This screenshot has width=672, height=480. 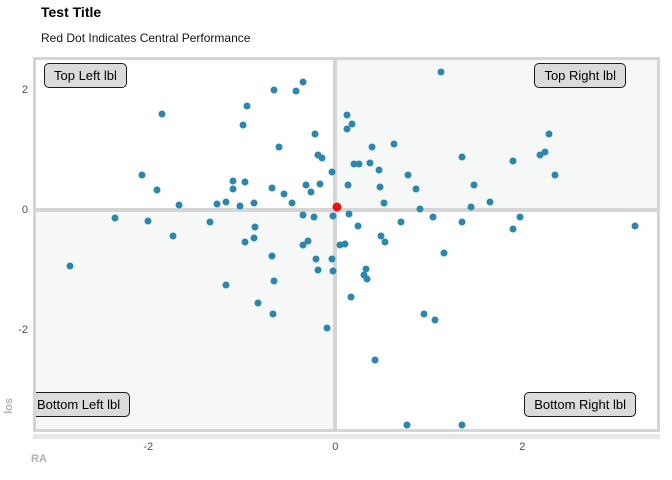 I want to click on y-zero-line, so click(x=346, y=210).